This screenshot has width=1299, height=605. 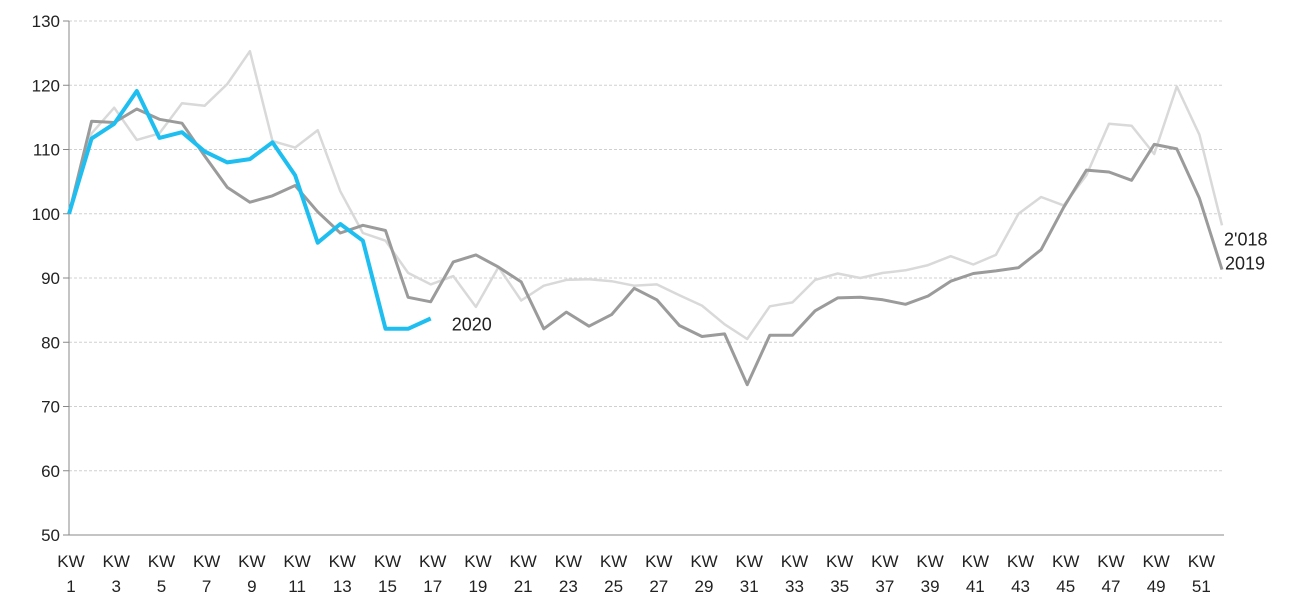 I want to click on x-tick-label-bottom: 23, so click(x=568, y=586).